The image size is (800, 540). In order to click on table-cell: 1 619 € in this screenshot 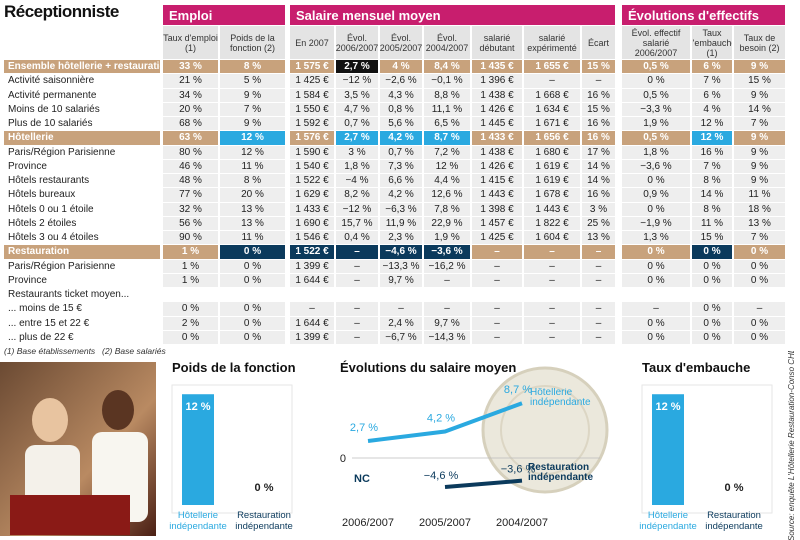, I will do `click(552, 166)`.